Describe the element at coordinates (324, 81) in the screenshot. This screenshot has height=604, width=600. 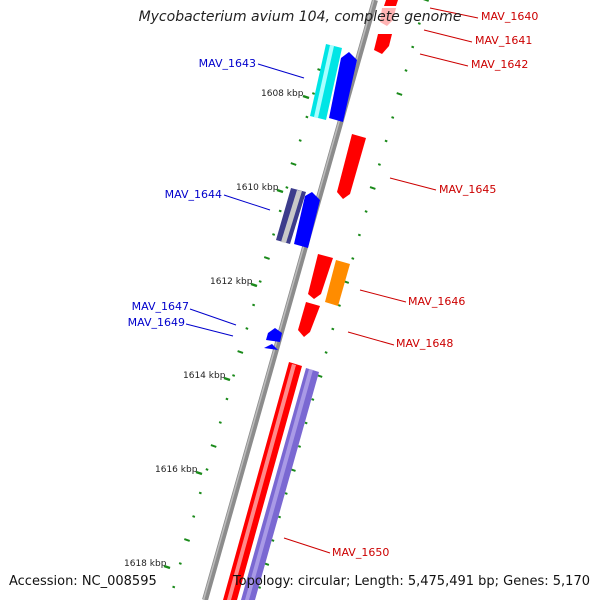
I see `gene-feature-mav-1643-cyan-highlight` at that location.